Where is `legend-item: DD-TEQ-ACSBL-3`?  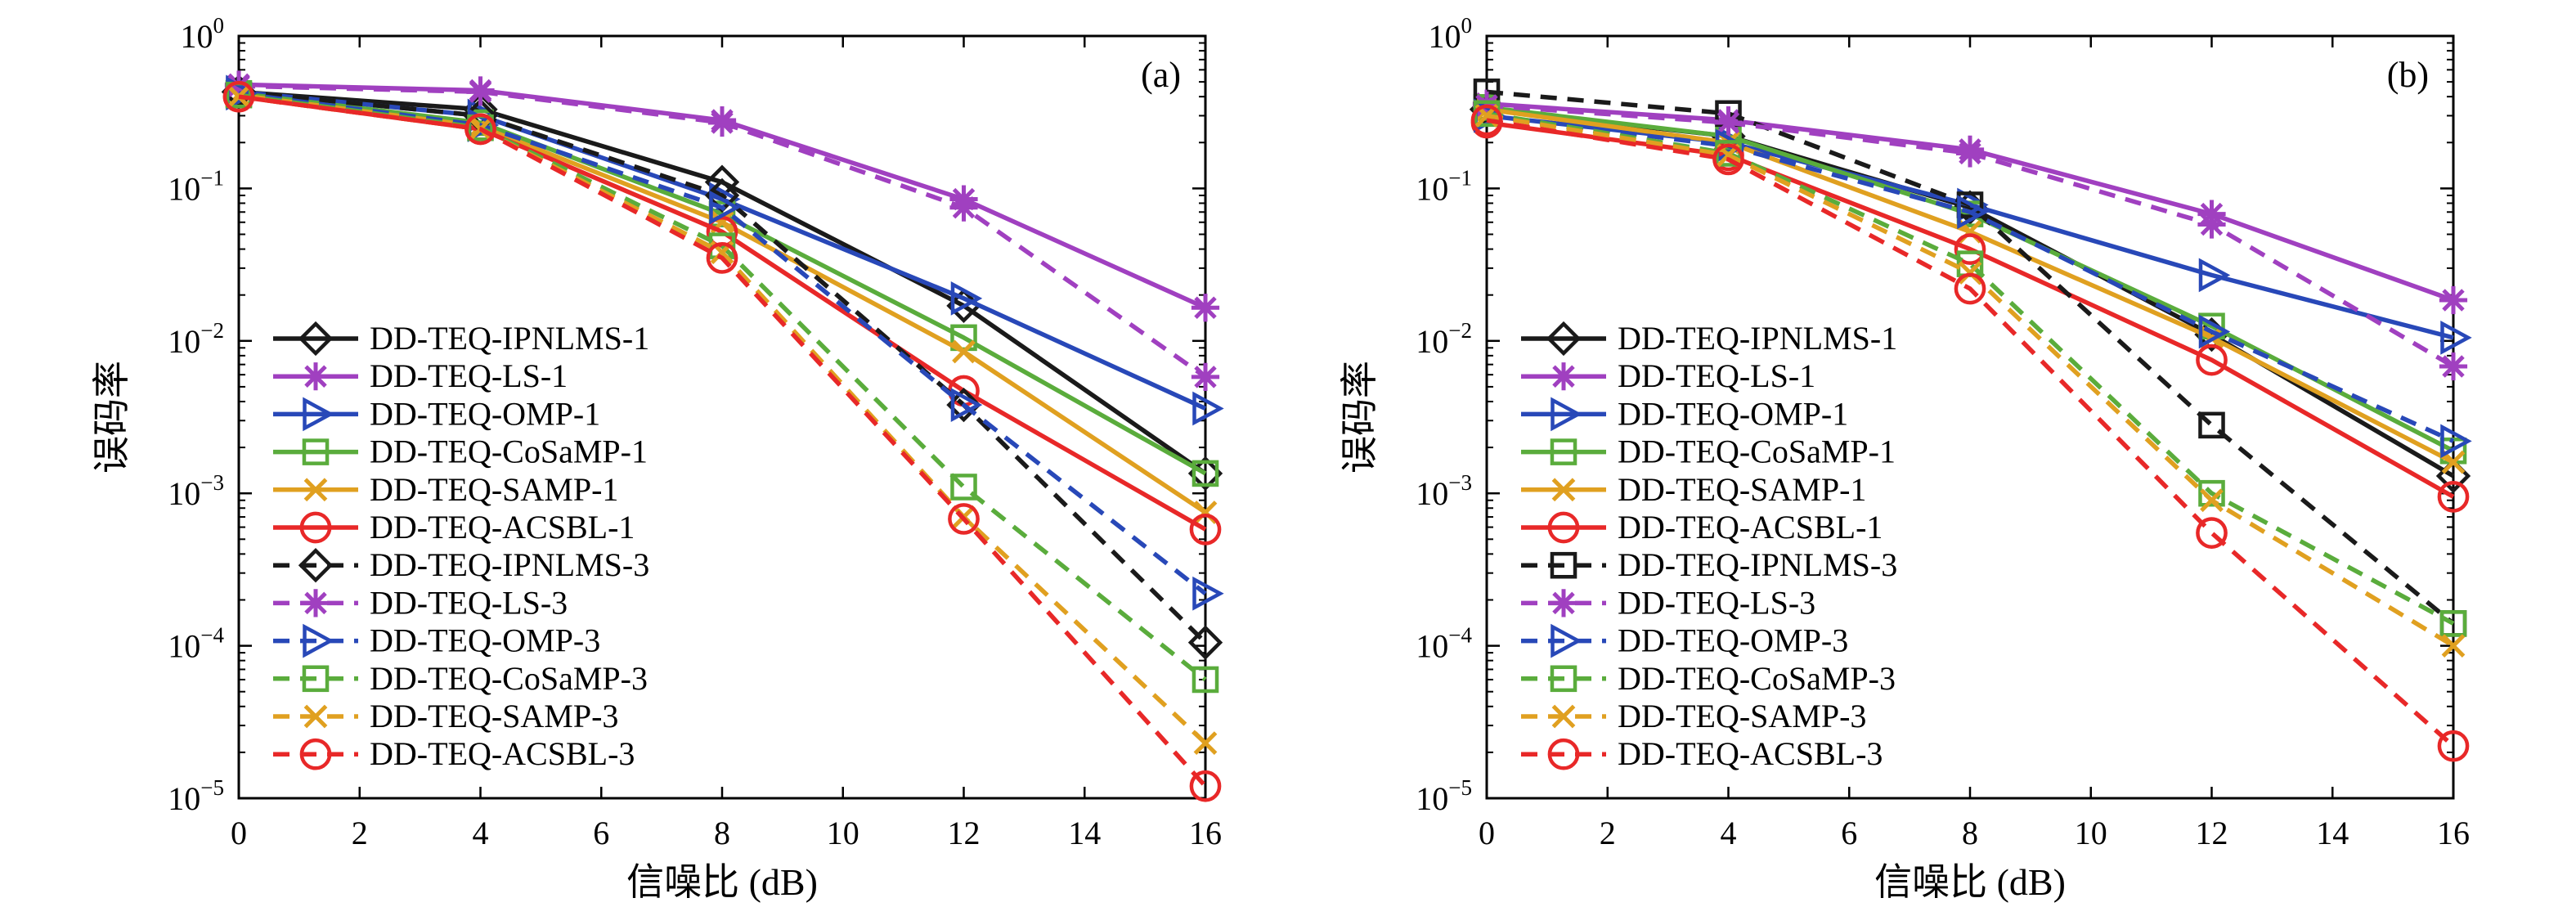 legend-item: DD-TEQ-ACSBL-3 is located at coordinates (454, 753).